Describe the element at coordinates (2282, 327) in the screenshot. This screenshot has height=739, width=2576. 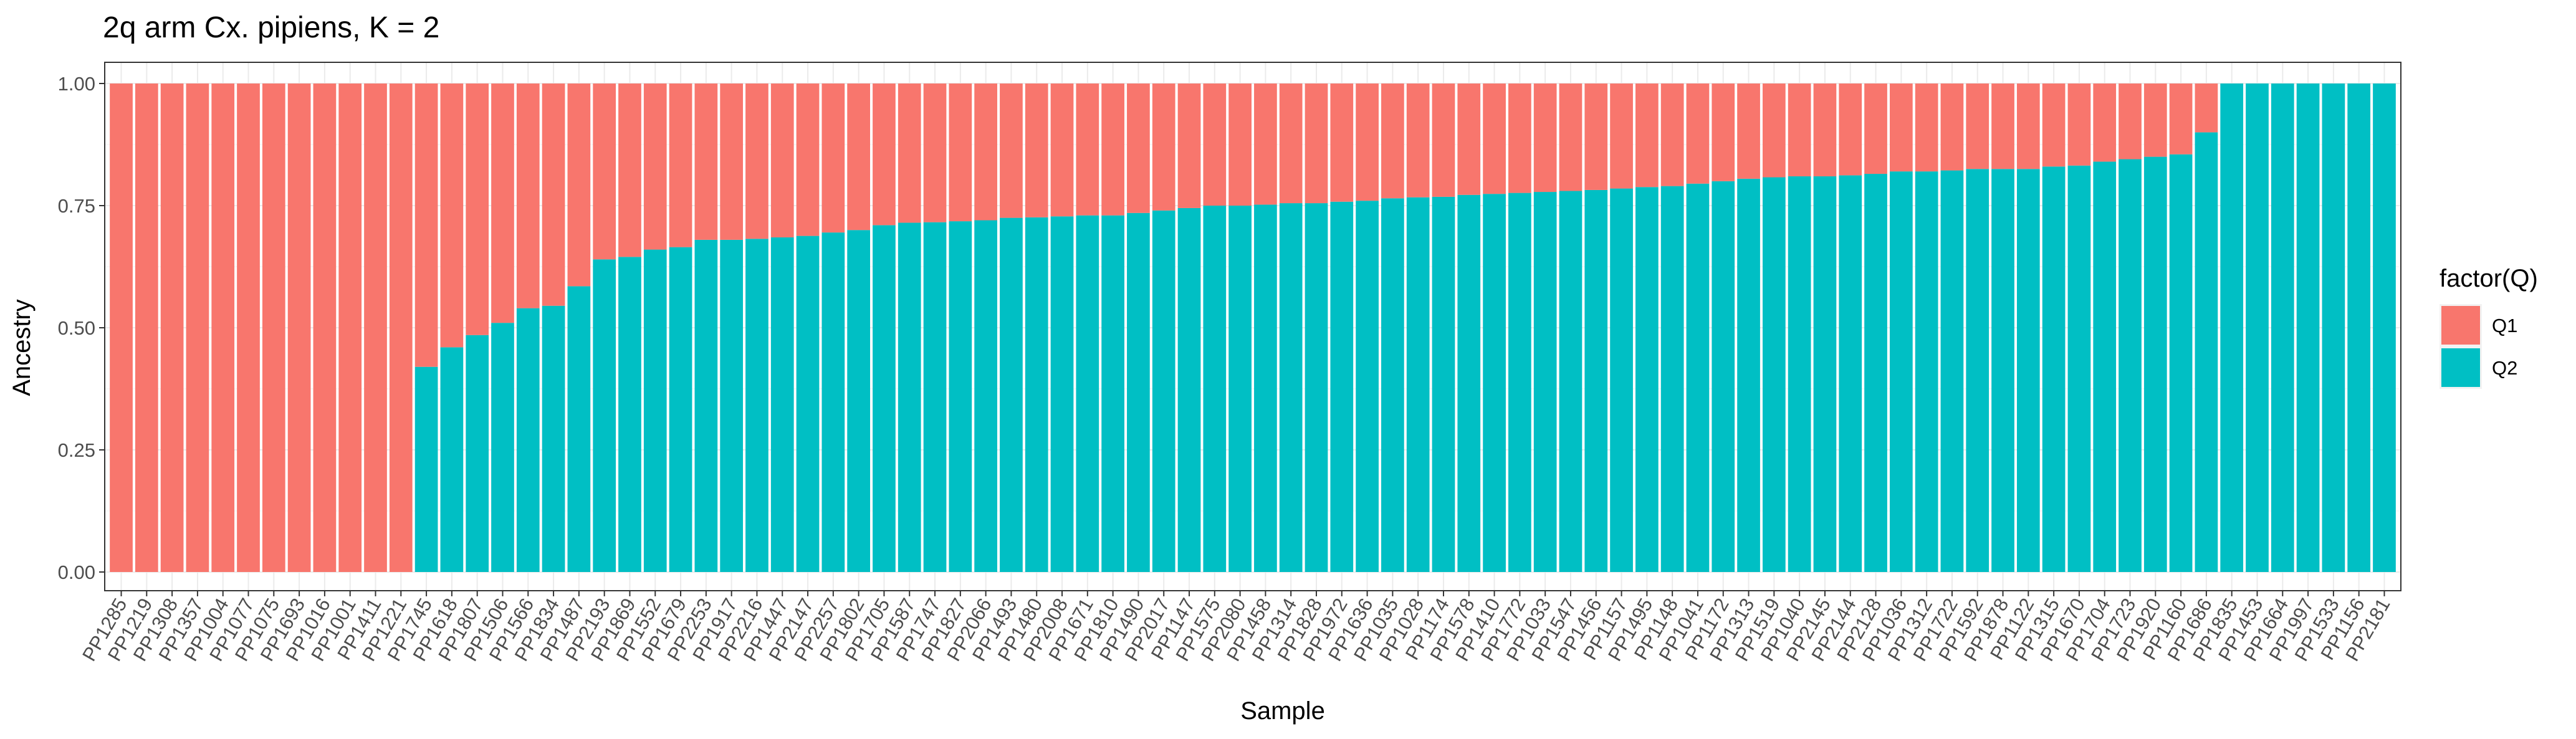
I see `bar-q2-PP1664` at that location.